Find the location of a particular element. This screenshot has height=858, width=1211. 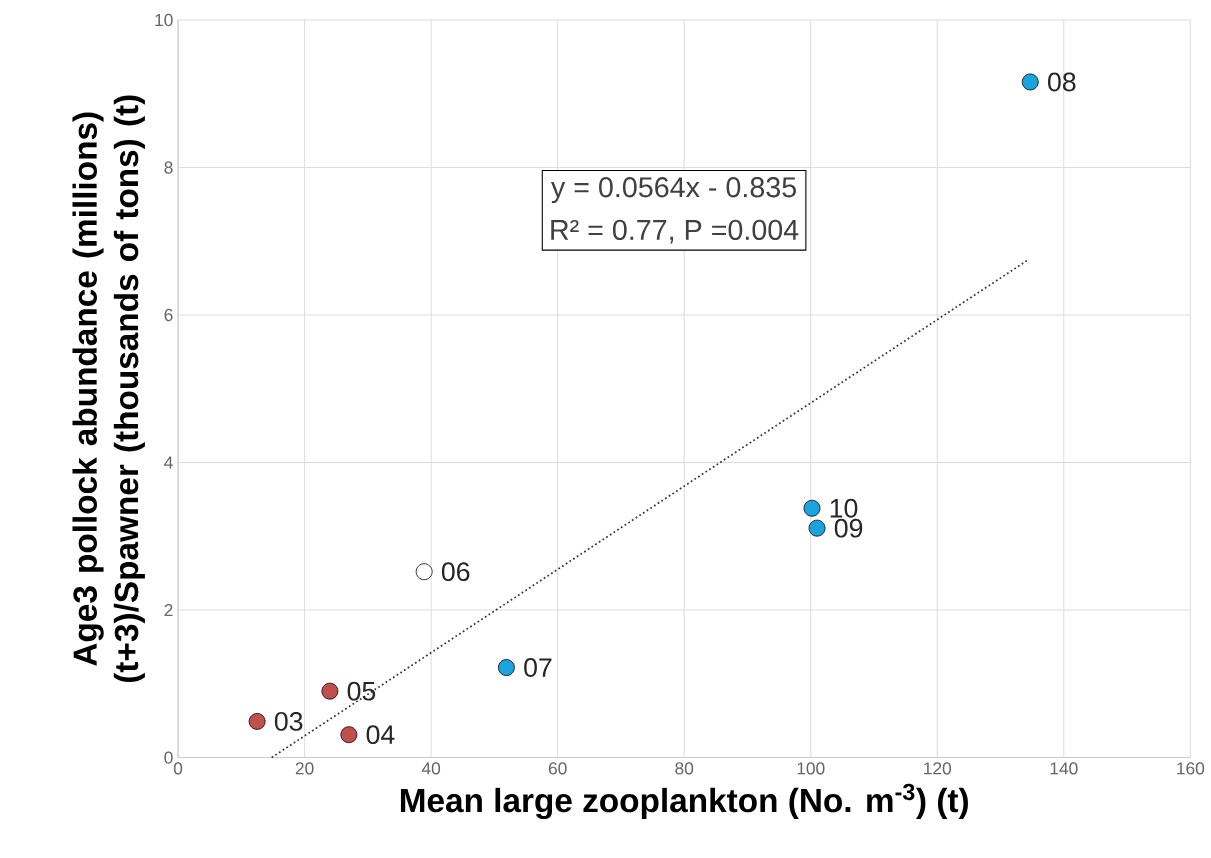

annotation: 10 is located at coordinates (844, 508).